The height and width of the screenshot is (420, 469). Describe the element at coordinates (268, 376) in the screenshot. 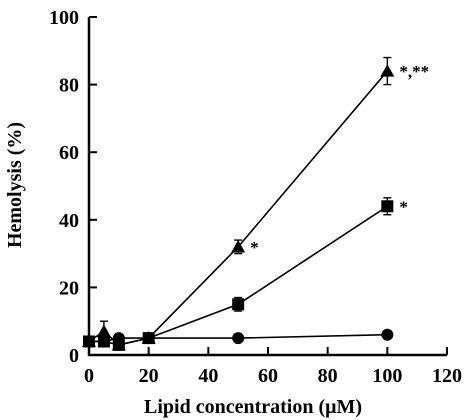

I see `x-tick-label: 60` at that location.